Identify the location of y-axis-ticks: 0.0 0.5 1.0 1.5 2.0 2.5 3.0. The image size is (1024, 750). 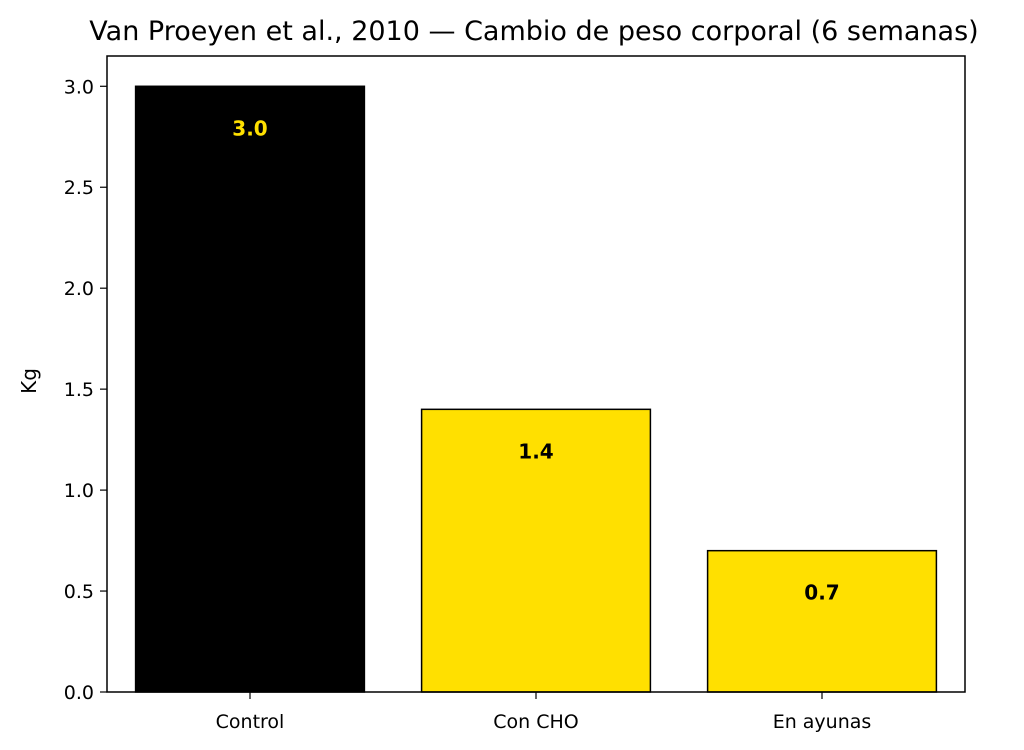
(85, 390).